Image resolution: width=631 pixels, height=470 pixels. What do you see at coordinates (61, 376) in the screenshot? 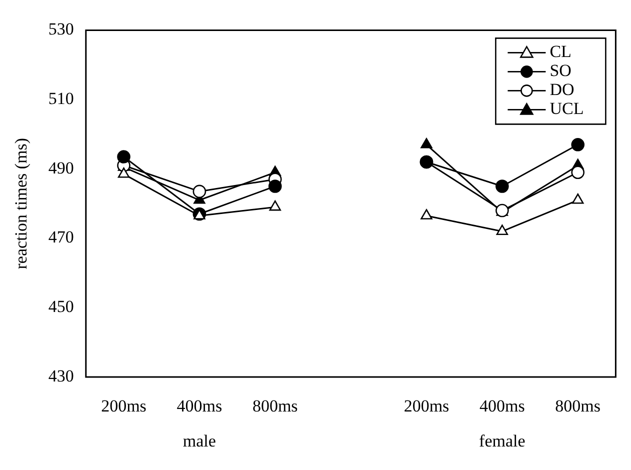
I see `y-tick-label: 430` at bounding box center [61, 376].